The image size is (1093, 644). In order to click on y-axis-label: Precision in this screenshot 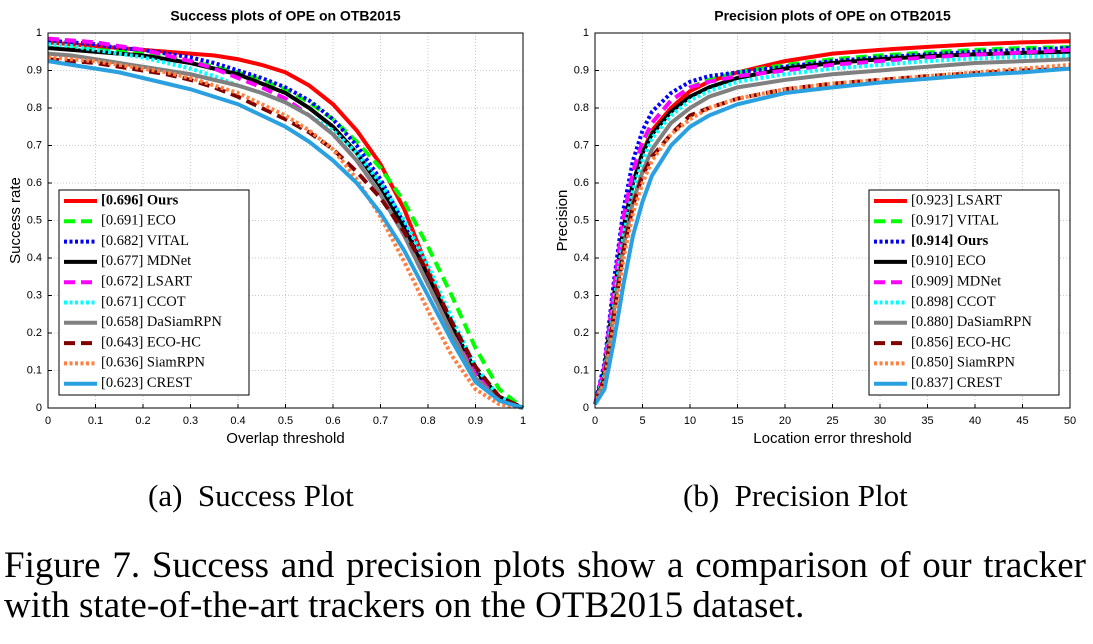, I will do `click(562, 221)`.